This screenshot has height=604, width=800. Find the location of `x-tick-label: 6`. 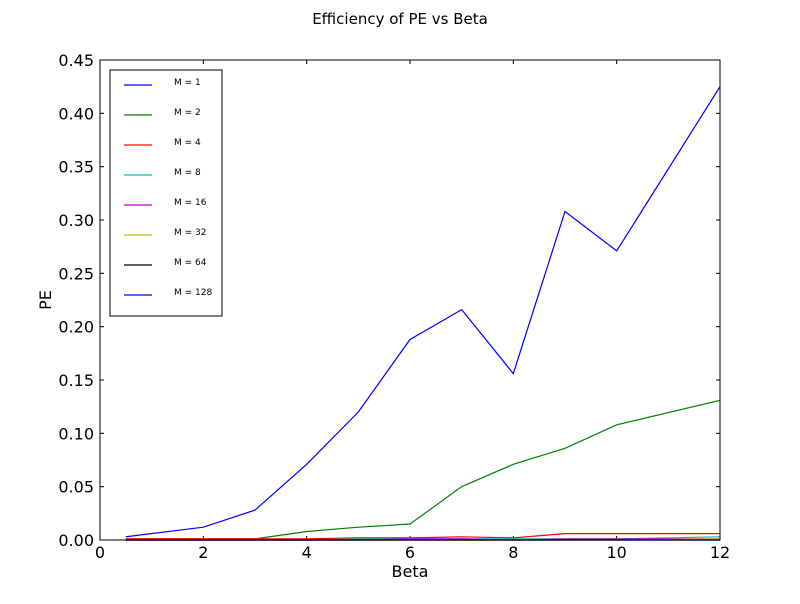

x-tick-label: 6 is located at coordinates (410, 552).